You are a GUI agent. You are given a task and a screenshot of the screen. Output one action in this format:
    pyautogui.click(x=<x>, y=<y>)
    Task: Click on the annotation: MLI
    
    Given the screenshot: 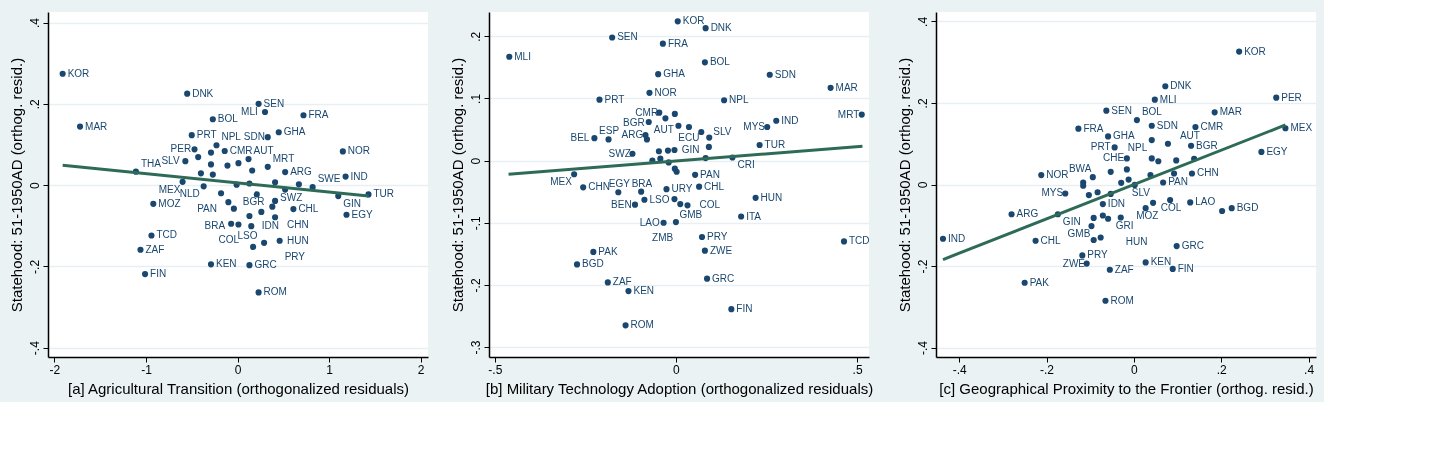 What is the action you would take?
    pyautogui.click(x=249, y=111)
    